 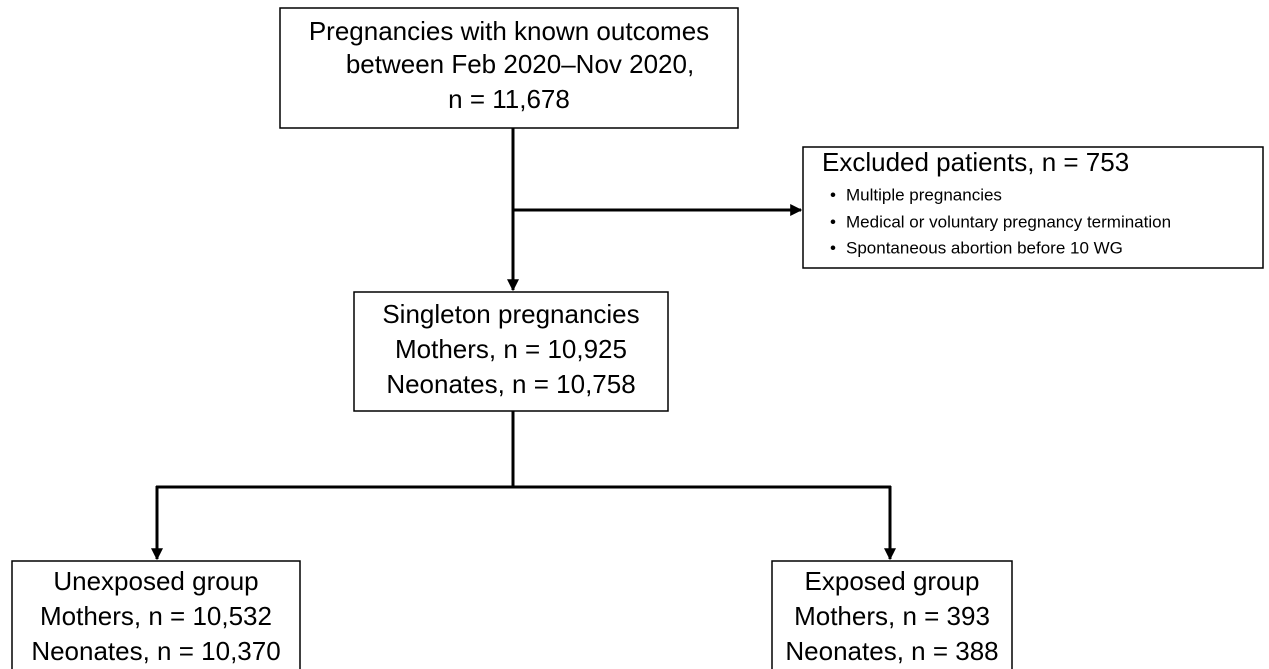 What do you see at coordinates (891, 651) in the screenshot?
I see `node-text: Neonates, n = 388` at bounding box center [891, 651].